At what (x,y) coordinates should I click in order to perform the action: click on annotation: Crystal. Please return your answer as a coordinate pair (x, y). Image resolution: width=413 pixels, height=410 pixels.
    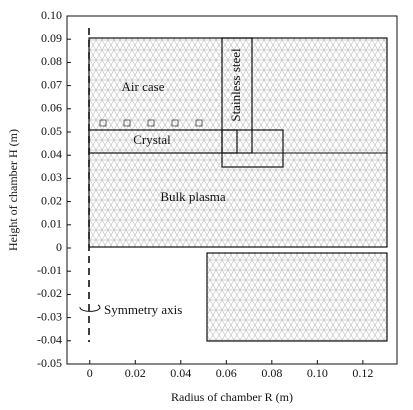
    Looking at the image, I should click on (152, 139).